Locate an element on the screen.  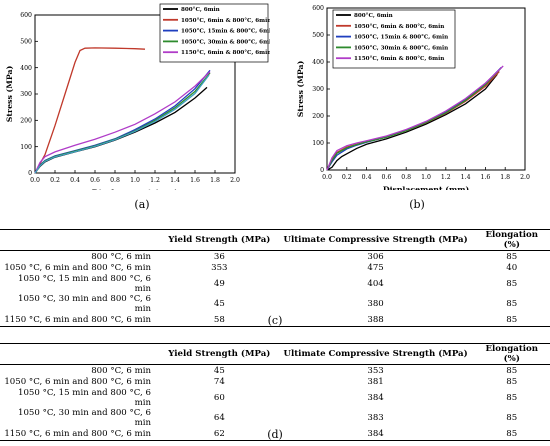
row-condition: 800 °C, 6 min is located at coordinates (121, 370).